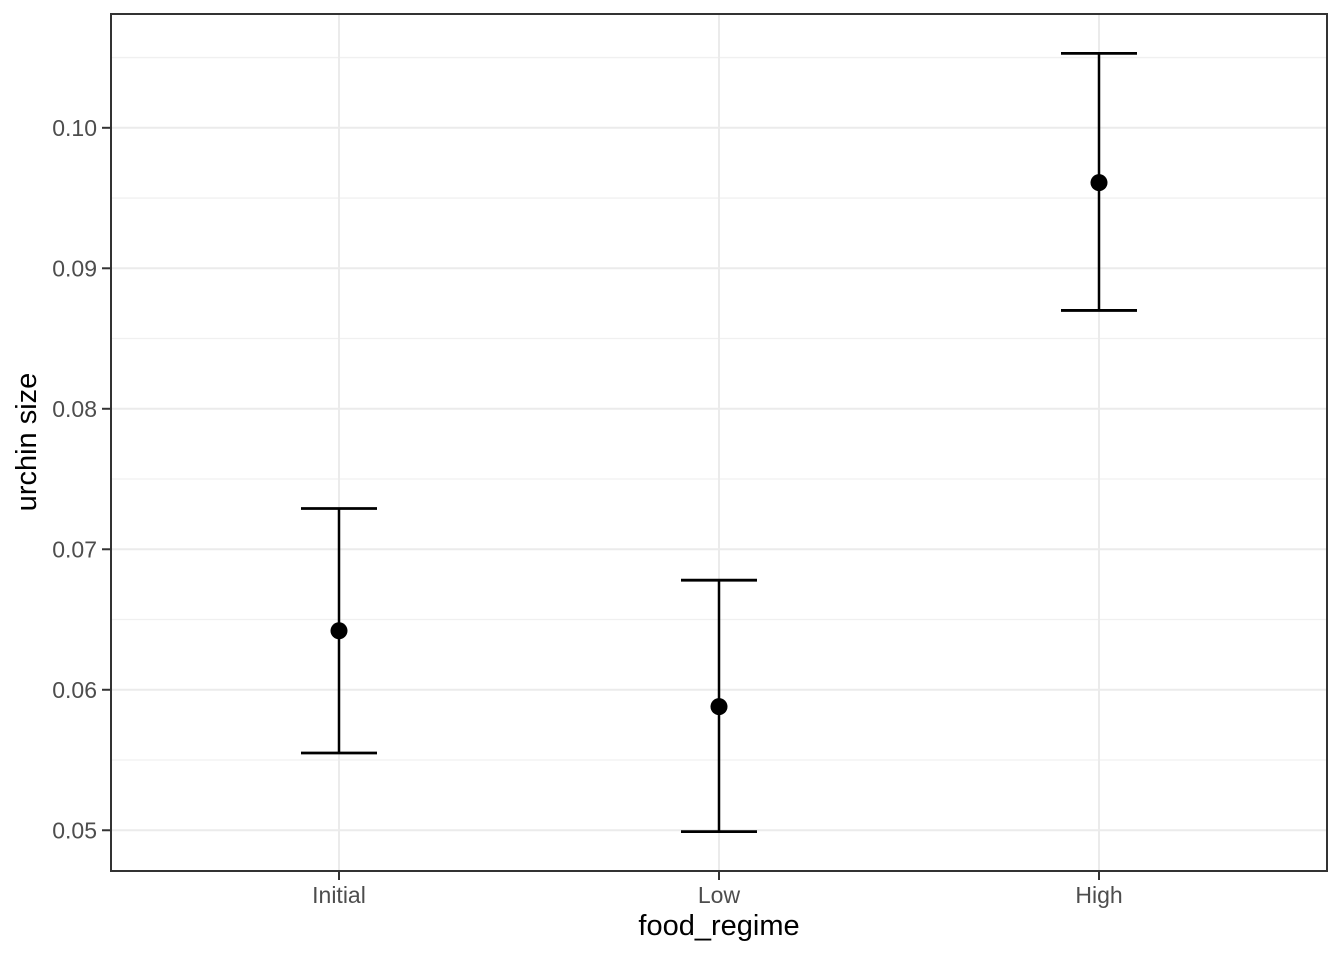 The width and height of the screenshot is (1344, 960). What do you see at coordinates (74, 409) in the screenshot?
I see `y-axis-tick-label: 0.08` at bounding box center [74, 409].